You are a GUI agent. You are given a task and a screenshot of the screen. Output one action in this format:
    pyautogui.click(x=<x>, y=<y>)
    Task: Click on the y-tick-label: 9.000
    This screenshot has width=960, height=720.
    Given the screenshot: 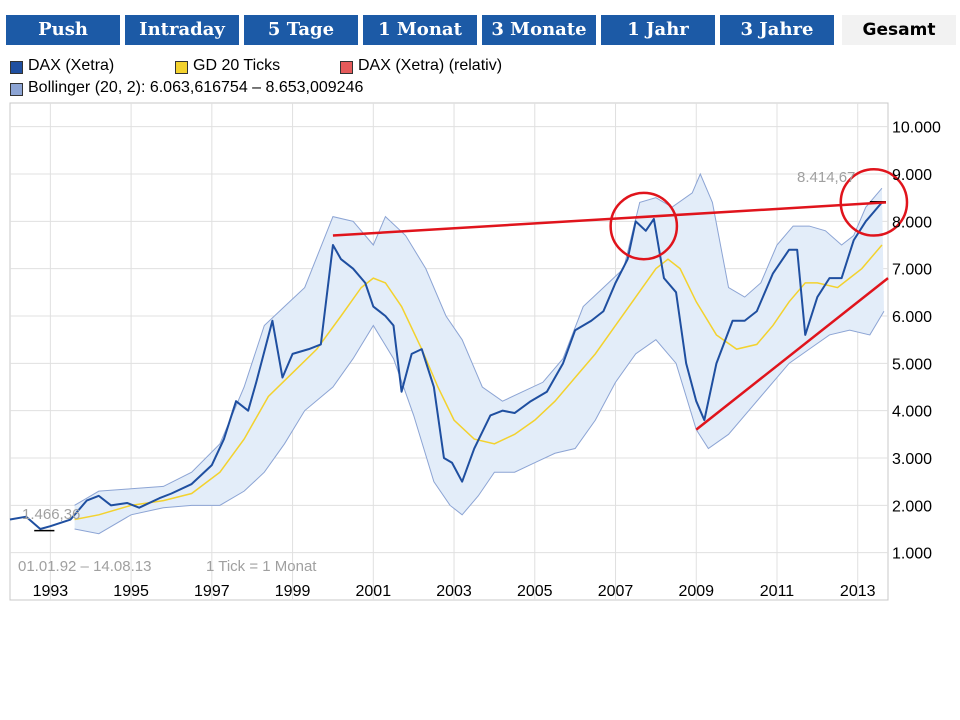 What is the action you would take?
    pyautogui.click(x=912, y=175)
    